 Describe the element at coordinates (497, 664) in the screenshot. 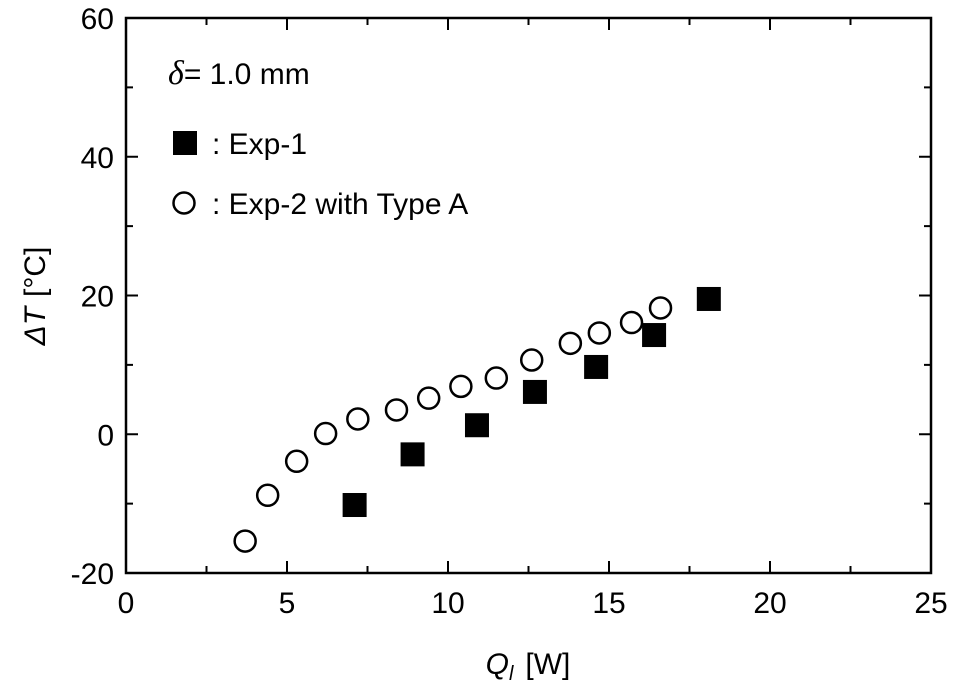

I see `x-axis-symbol: Q` at that location.